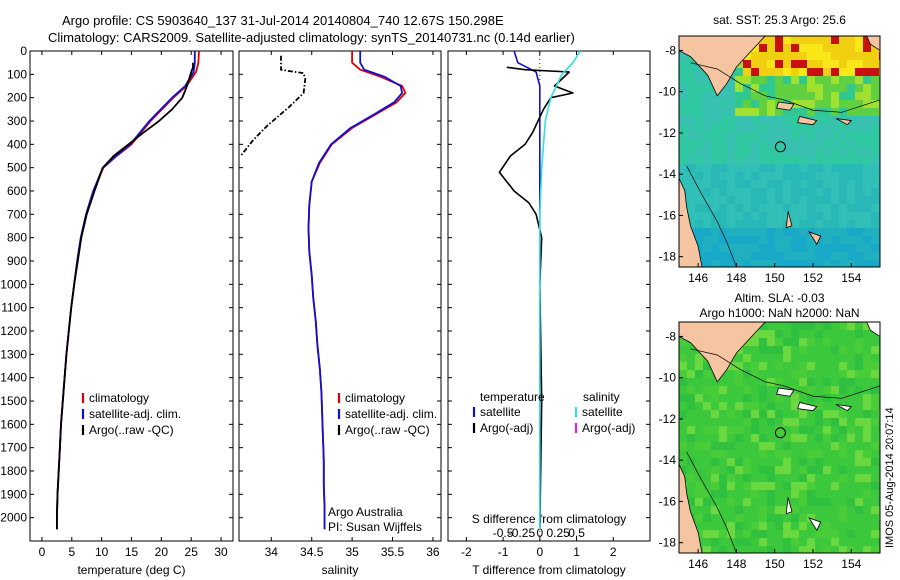 The image size is (900, 580). What do you see at coordinates (13, 378) in the screenshot?
I see `y-tick-label: 1400` at bounding box center [13, 378].